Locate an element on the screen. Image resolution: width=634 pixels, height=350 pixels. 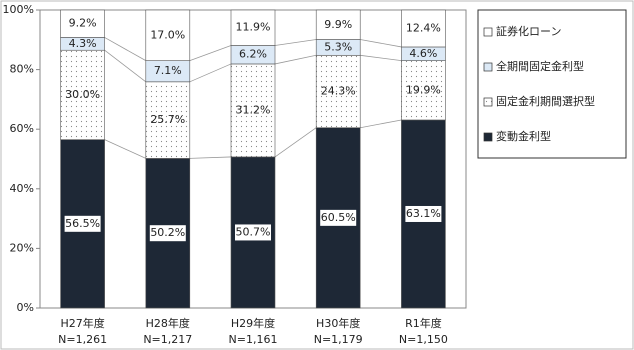
legend-label: 変動金利型 is located at coordinates (523, 136).